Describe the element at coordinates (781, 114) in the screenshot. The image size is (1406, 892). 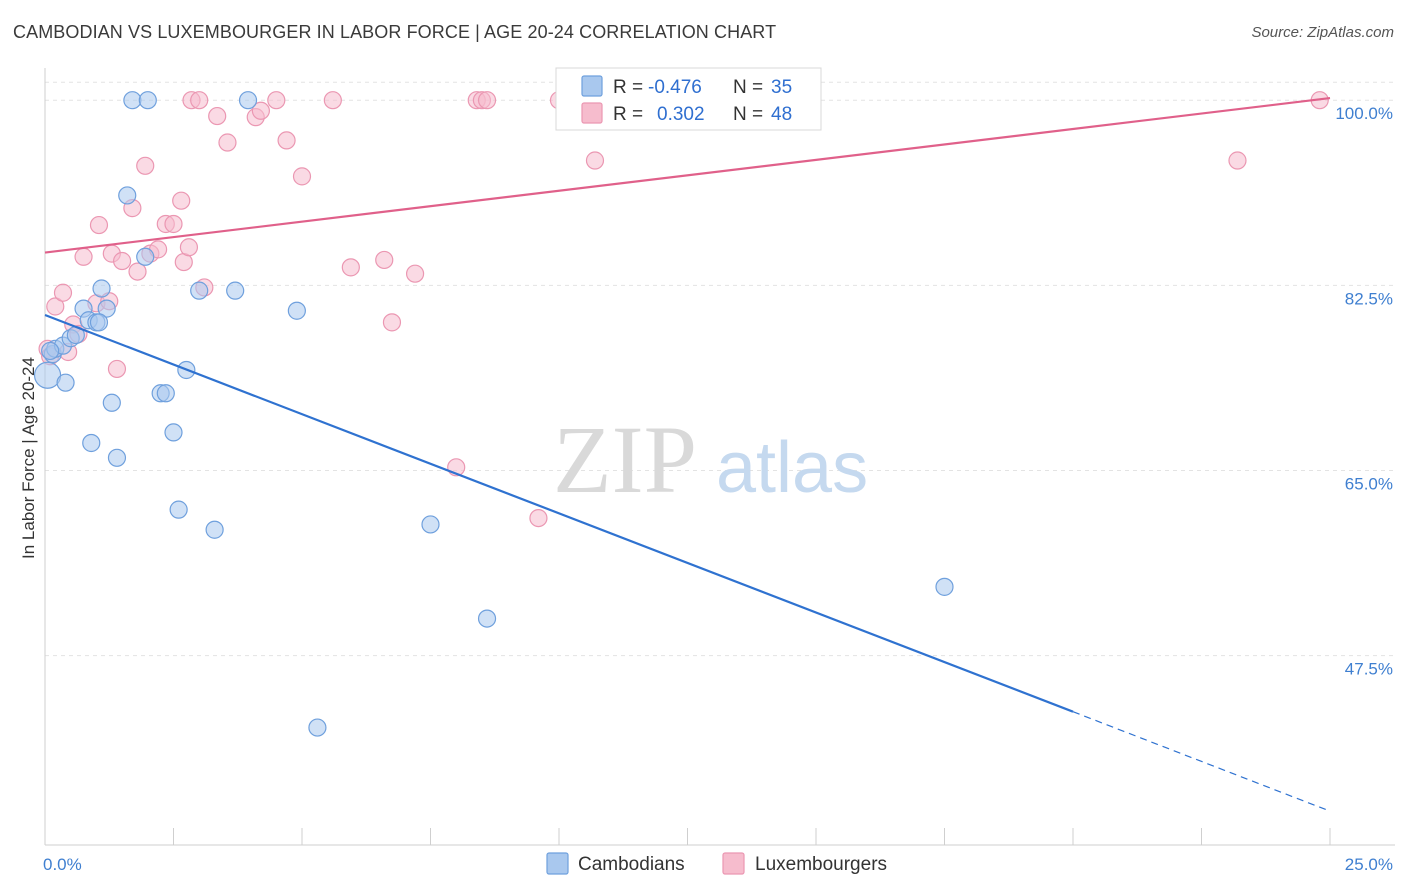
I see `legend-n-value-luxembourgers: 48` at that location.